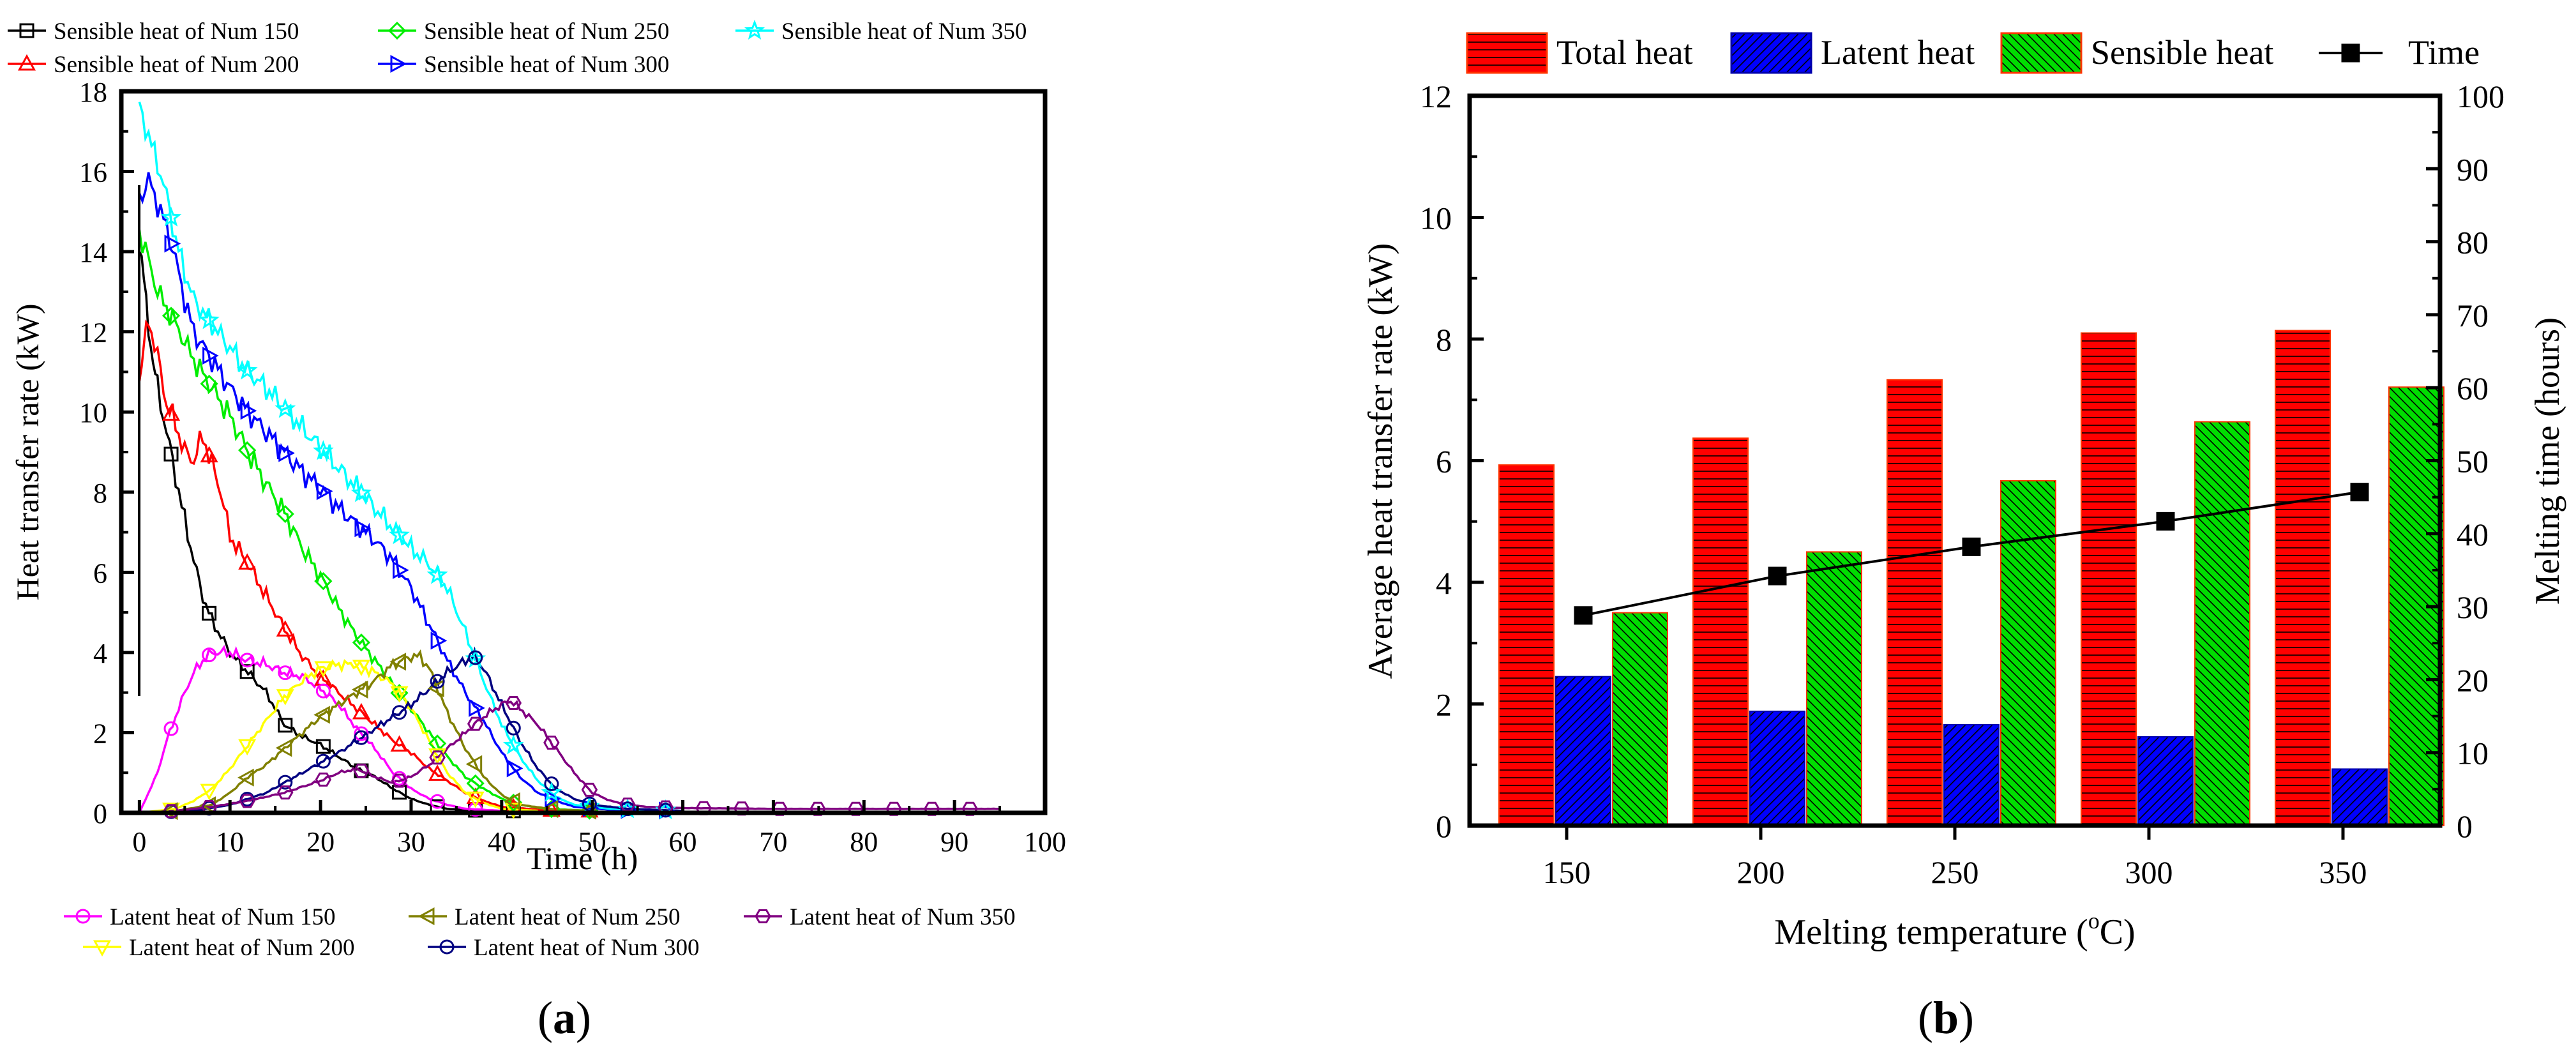  Describe the element at coordinates (2473, 388) in the screenshot. I see `y2-tick-label: 60` at that location.